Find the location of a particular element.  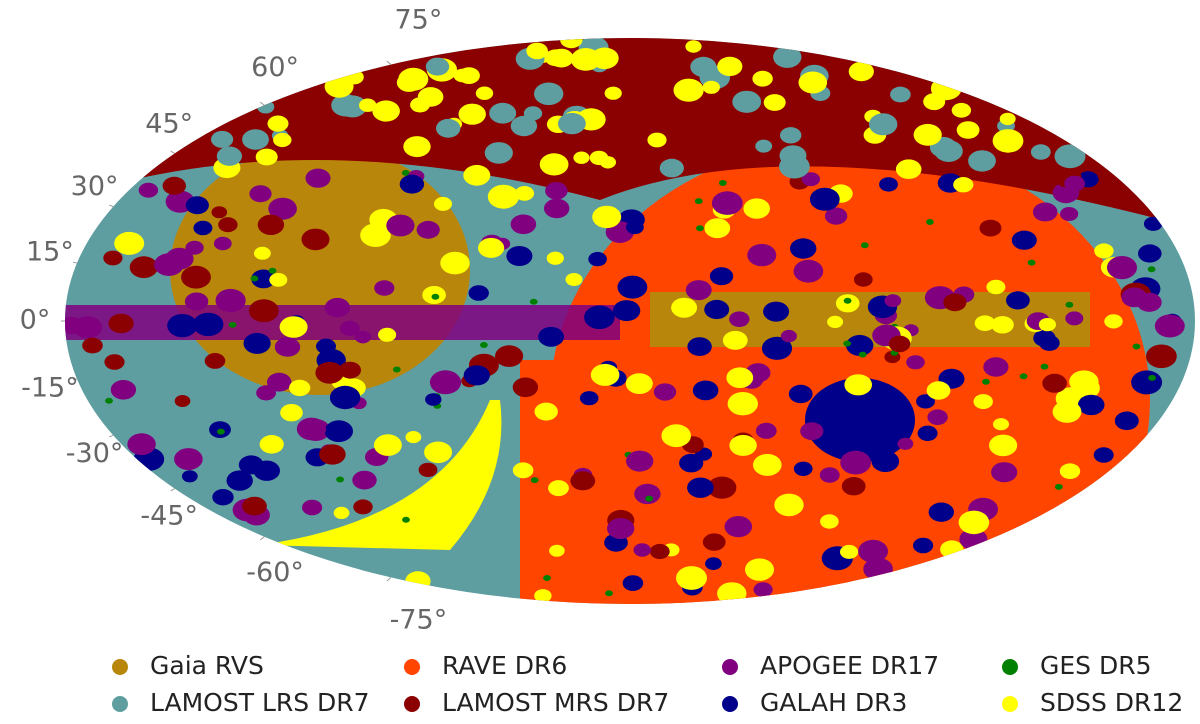

legend-label: SDSS DR12 is located at coordinates (1111, 702).